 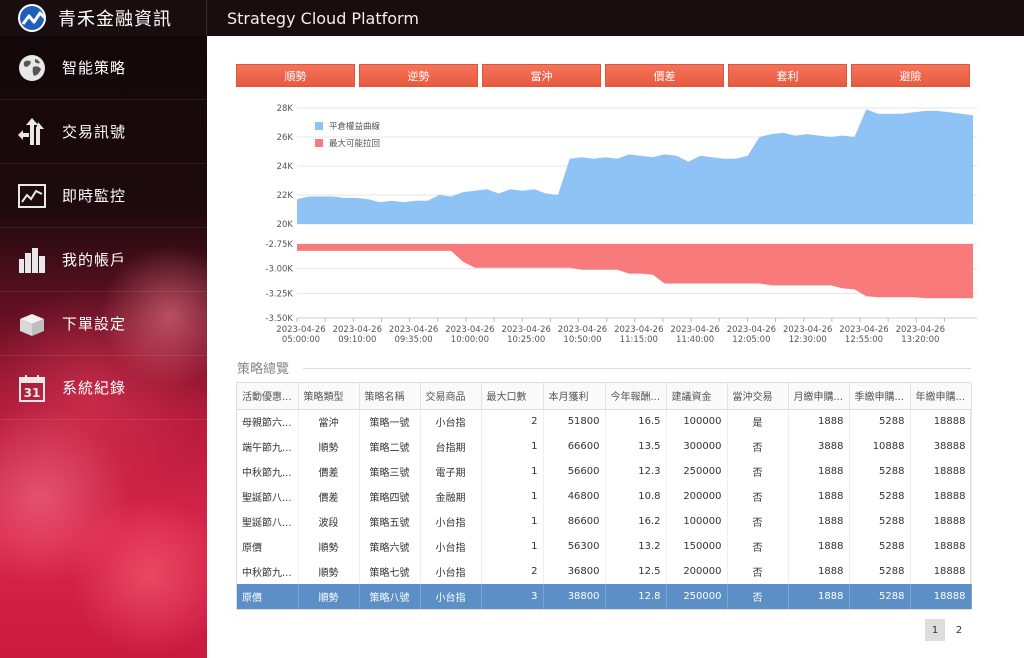 What do you see at coordinates (103, 260) in the screenshot?
I see `sidebar-item-my-account: 我的帳戶` at bounding box center [103, 260].